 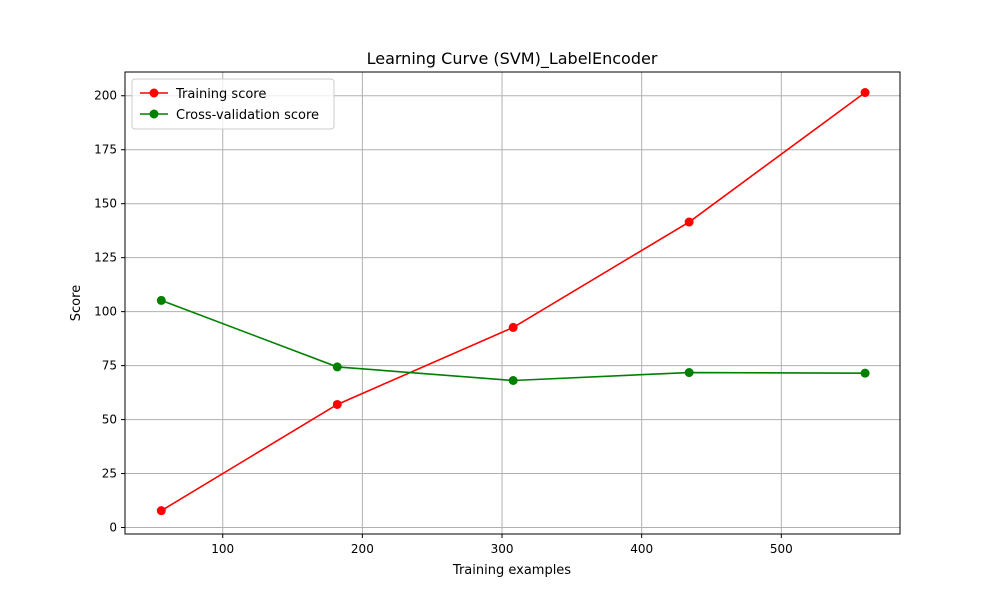 I want to click on series-cross-validation-score, so click(x=513, y=340).